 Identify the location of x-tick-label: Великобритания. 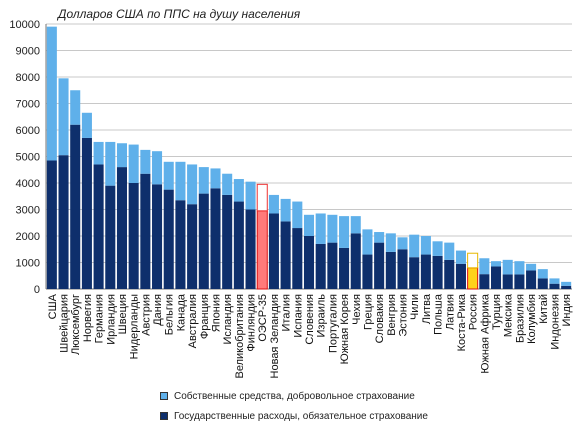
(240, 336).